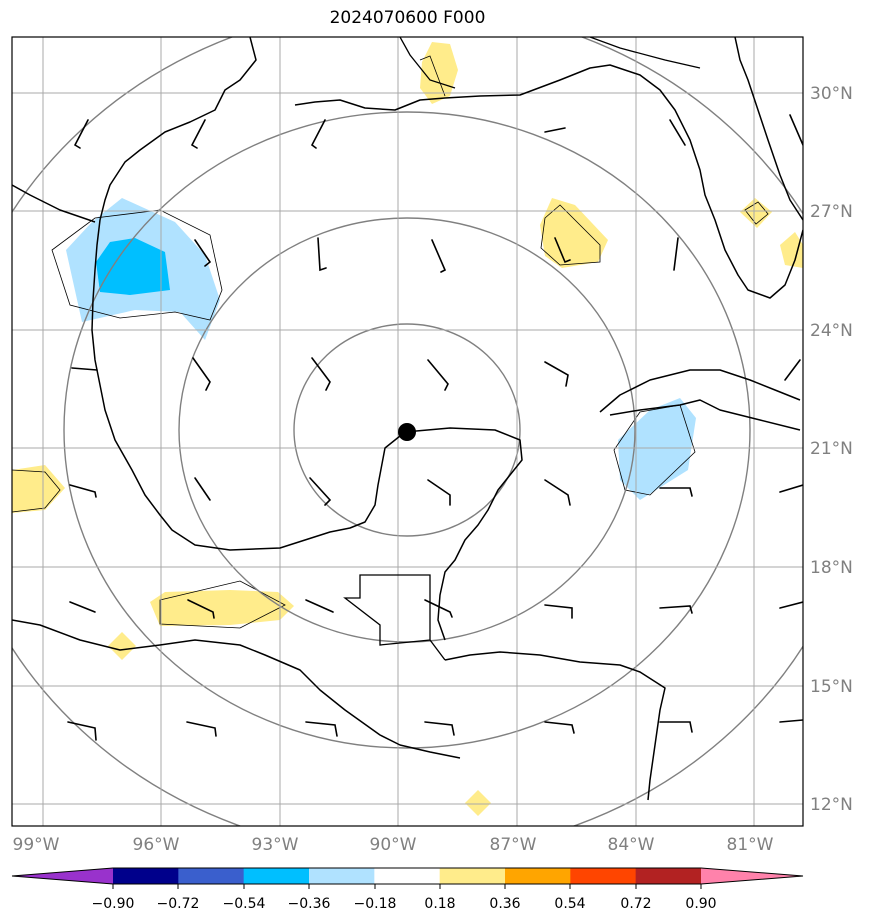 This screenshot has width=873, height=924. I want to click on lon-label-81w: 81°W, so click(750, 845).